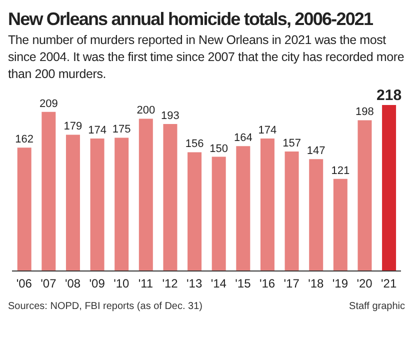 Image resolution: width=413 pixels, height=339 pixels. I want to click on x-tick-label: '11, so click(146, 283).